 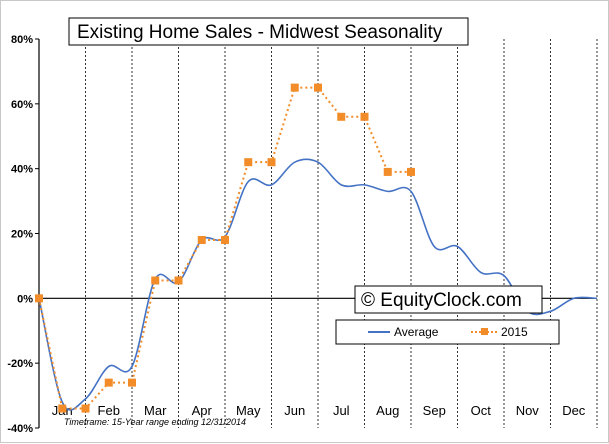 What do you see at coordinates (514, 332) in the screenshot?
I see `legend-2015-label: 2015` at bounding box center [514, 332].